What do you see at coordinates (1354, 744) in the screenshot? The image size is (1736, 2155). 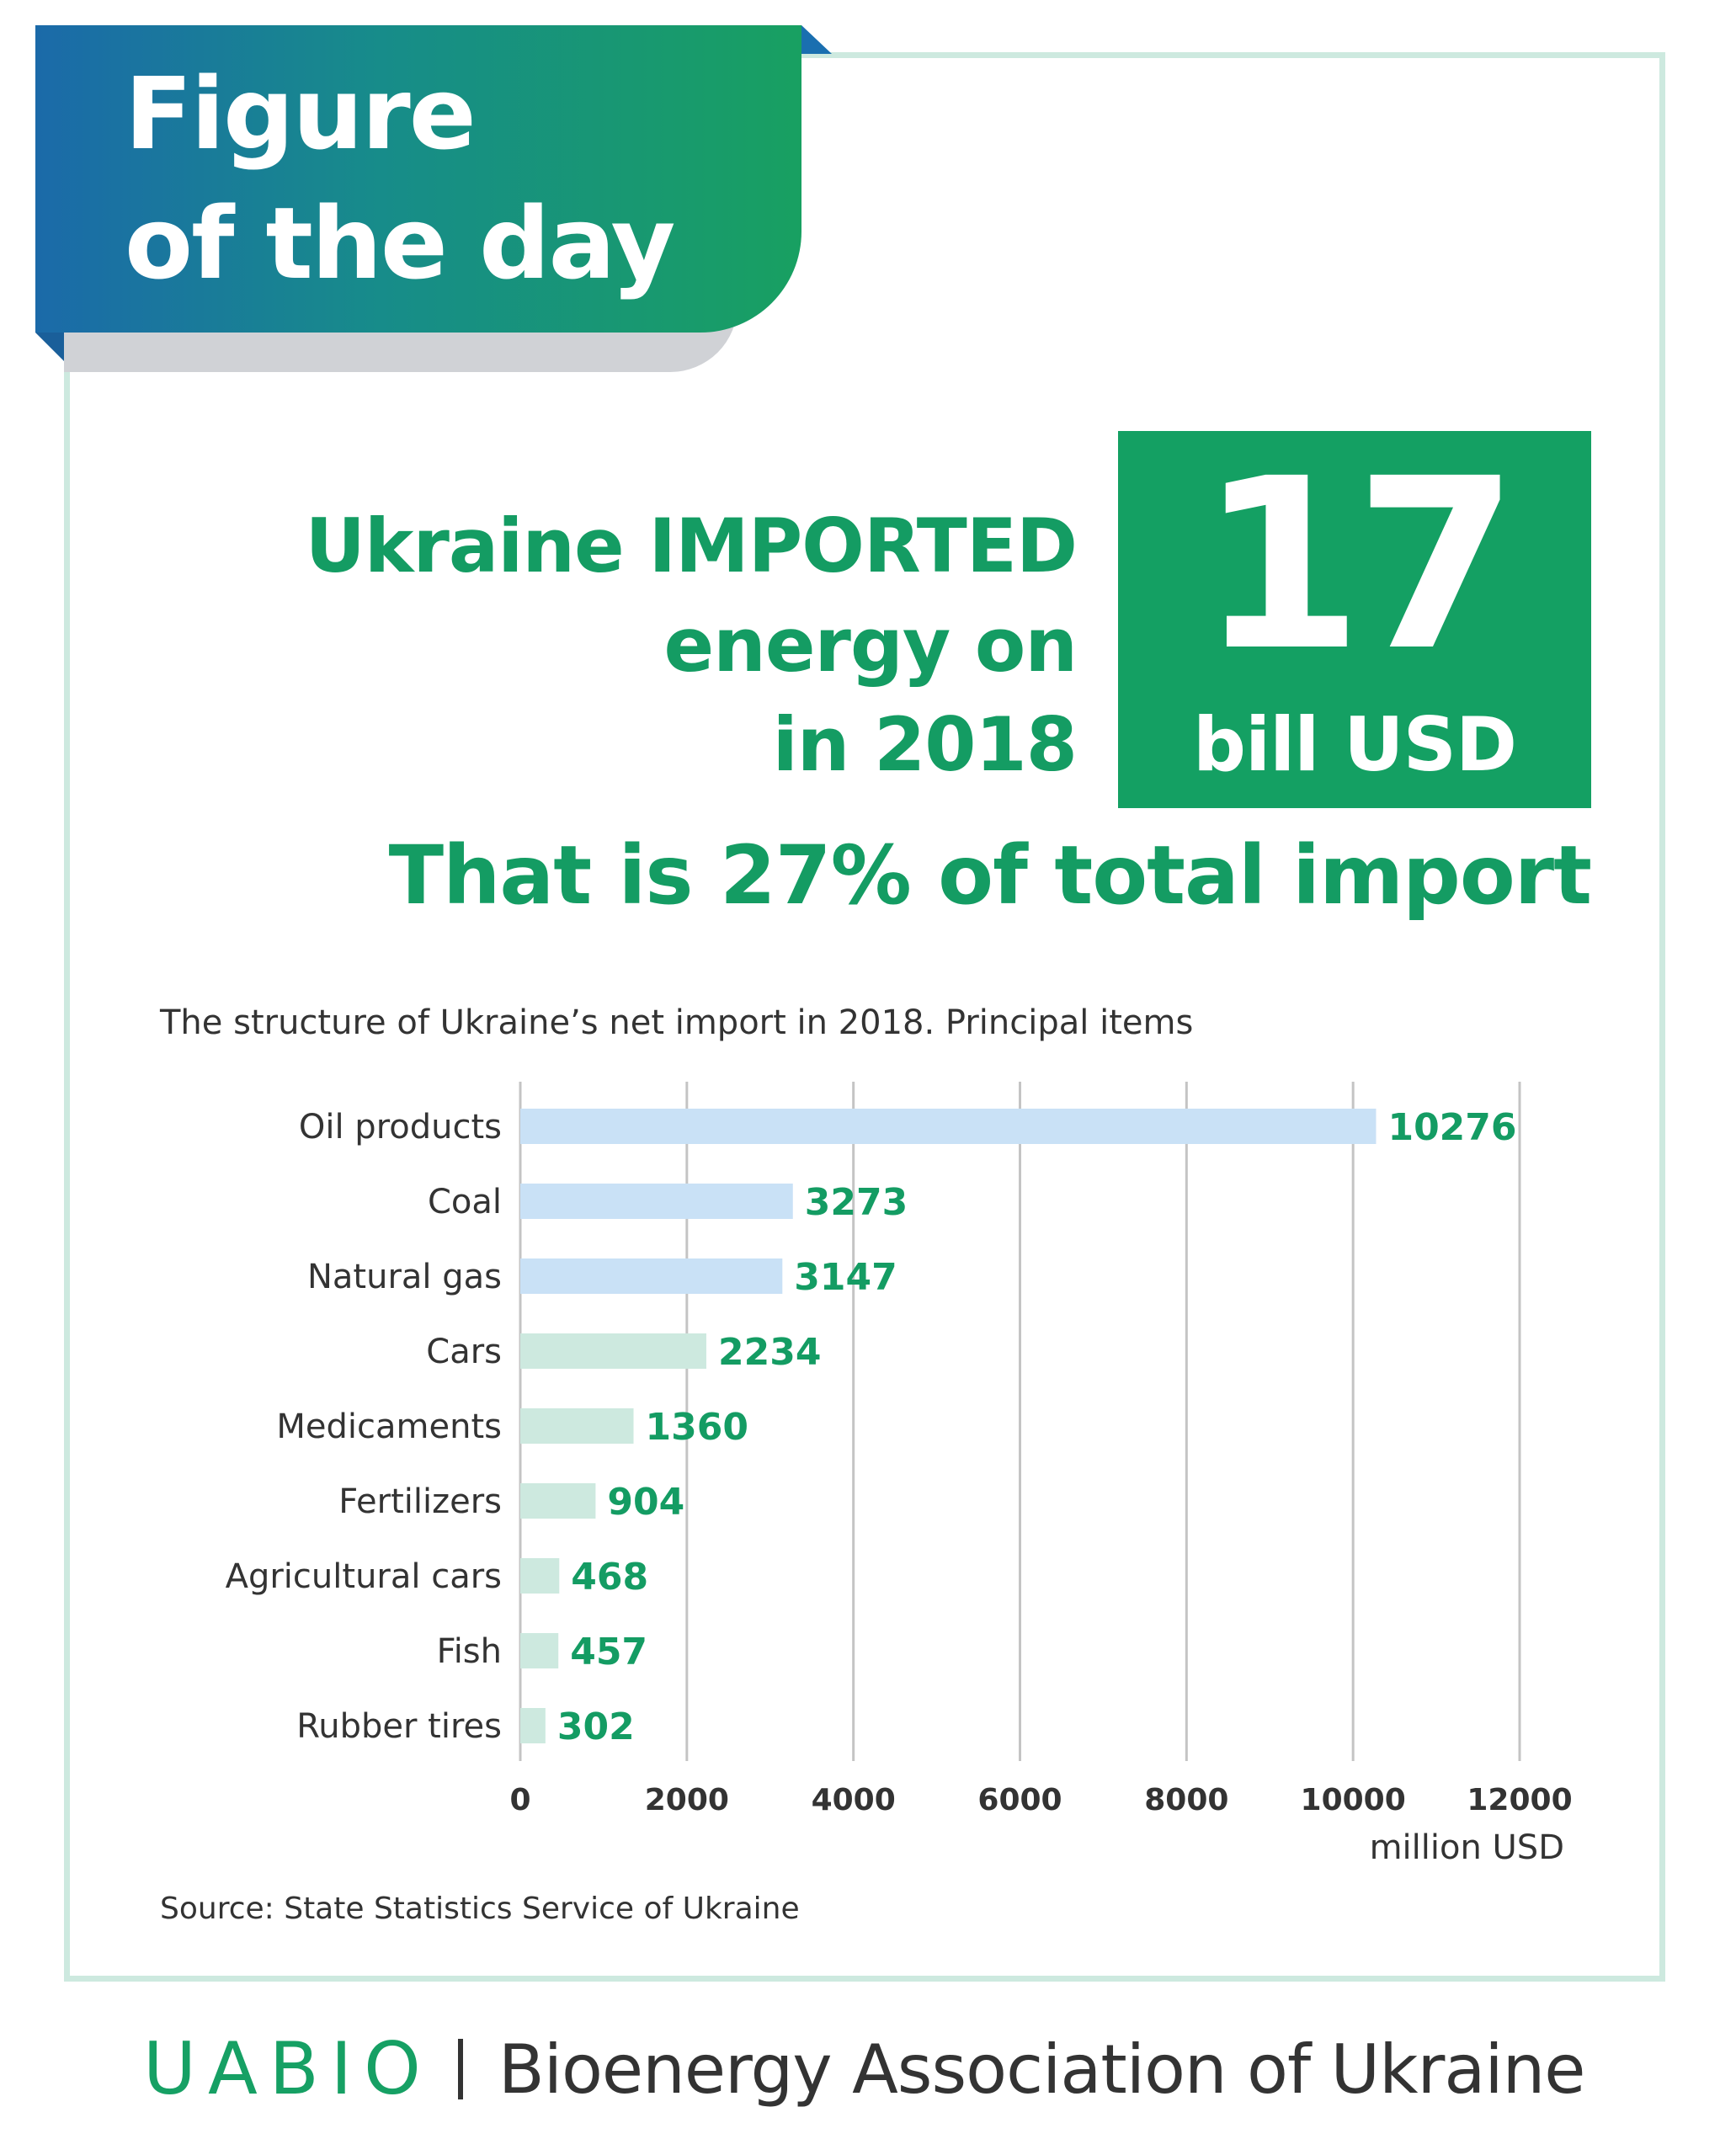 I see `stat-unit: bill USD` at bounding box center [1354, 744].